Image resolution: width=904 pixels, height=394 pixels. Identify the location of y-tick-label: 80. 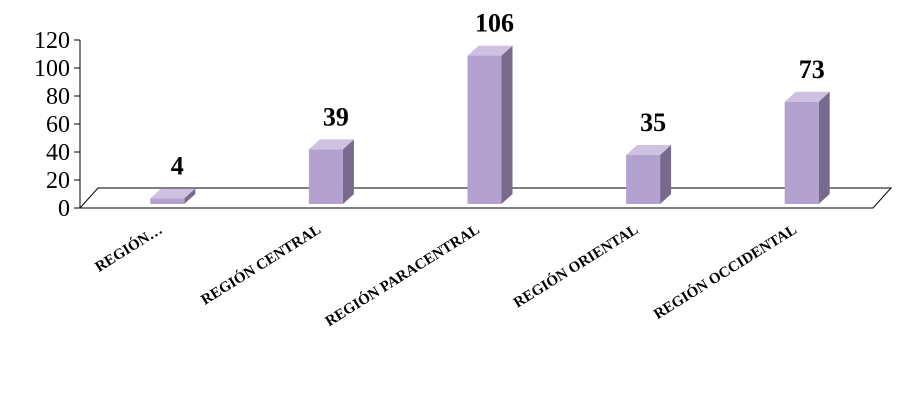
(58, 97).